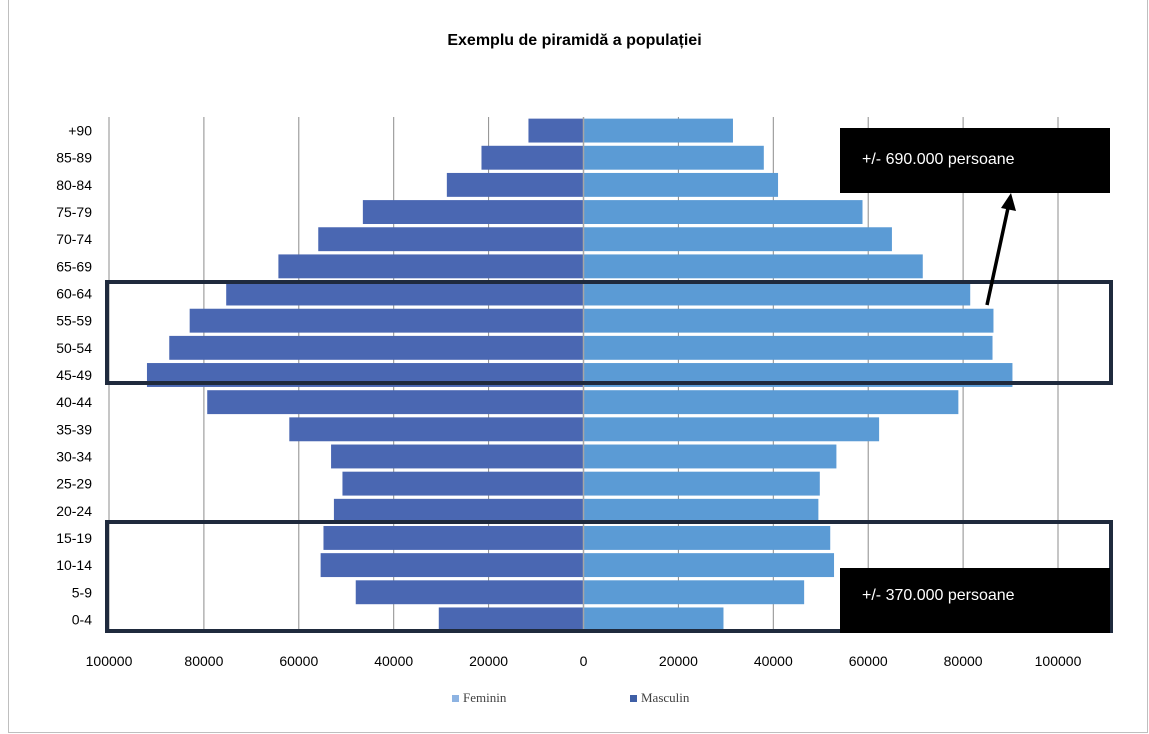 Image resolution: width=1149 pixels, height=734 pixels. Describe the element at coordinates (74, 294) in the screenshot. I see `y-tick-label: 60-64` at that location.